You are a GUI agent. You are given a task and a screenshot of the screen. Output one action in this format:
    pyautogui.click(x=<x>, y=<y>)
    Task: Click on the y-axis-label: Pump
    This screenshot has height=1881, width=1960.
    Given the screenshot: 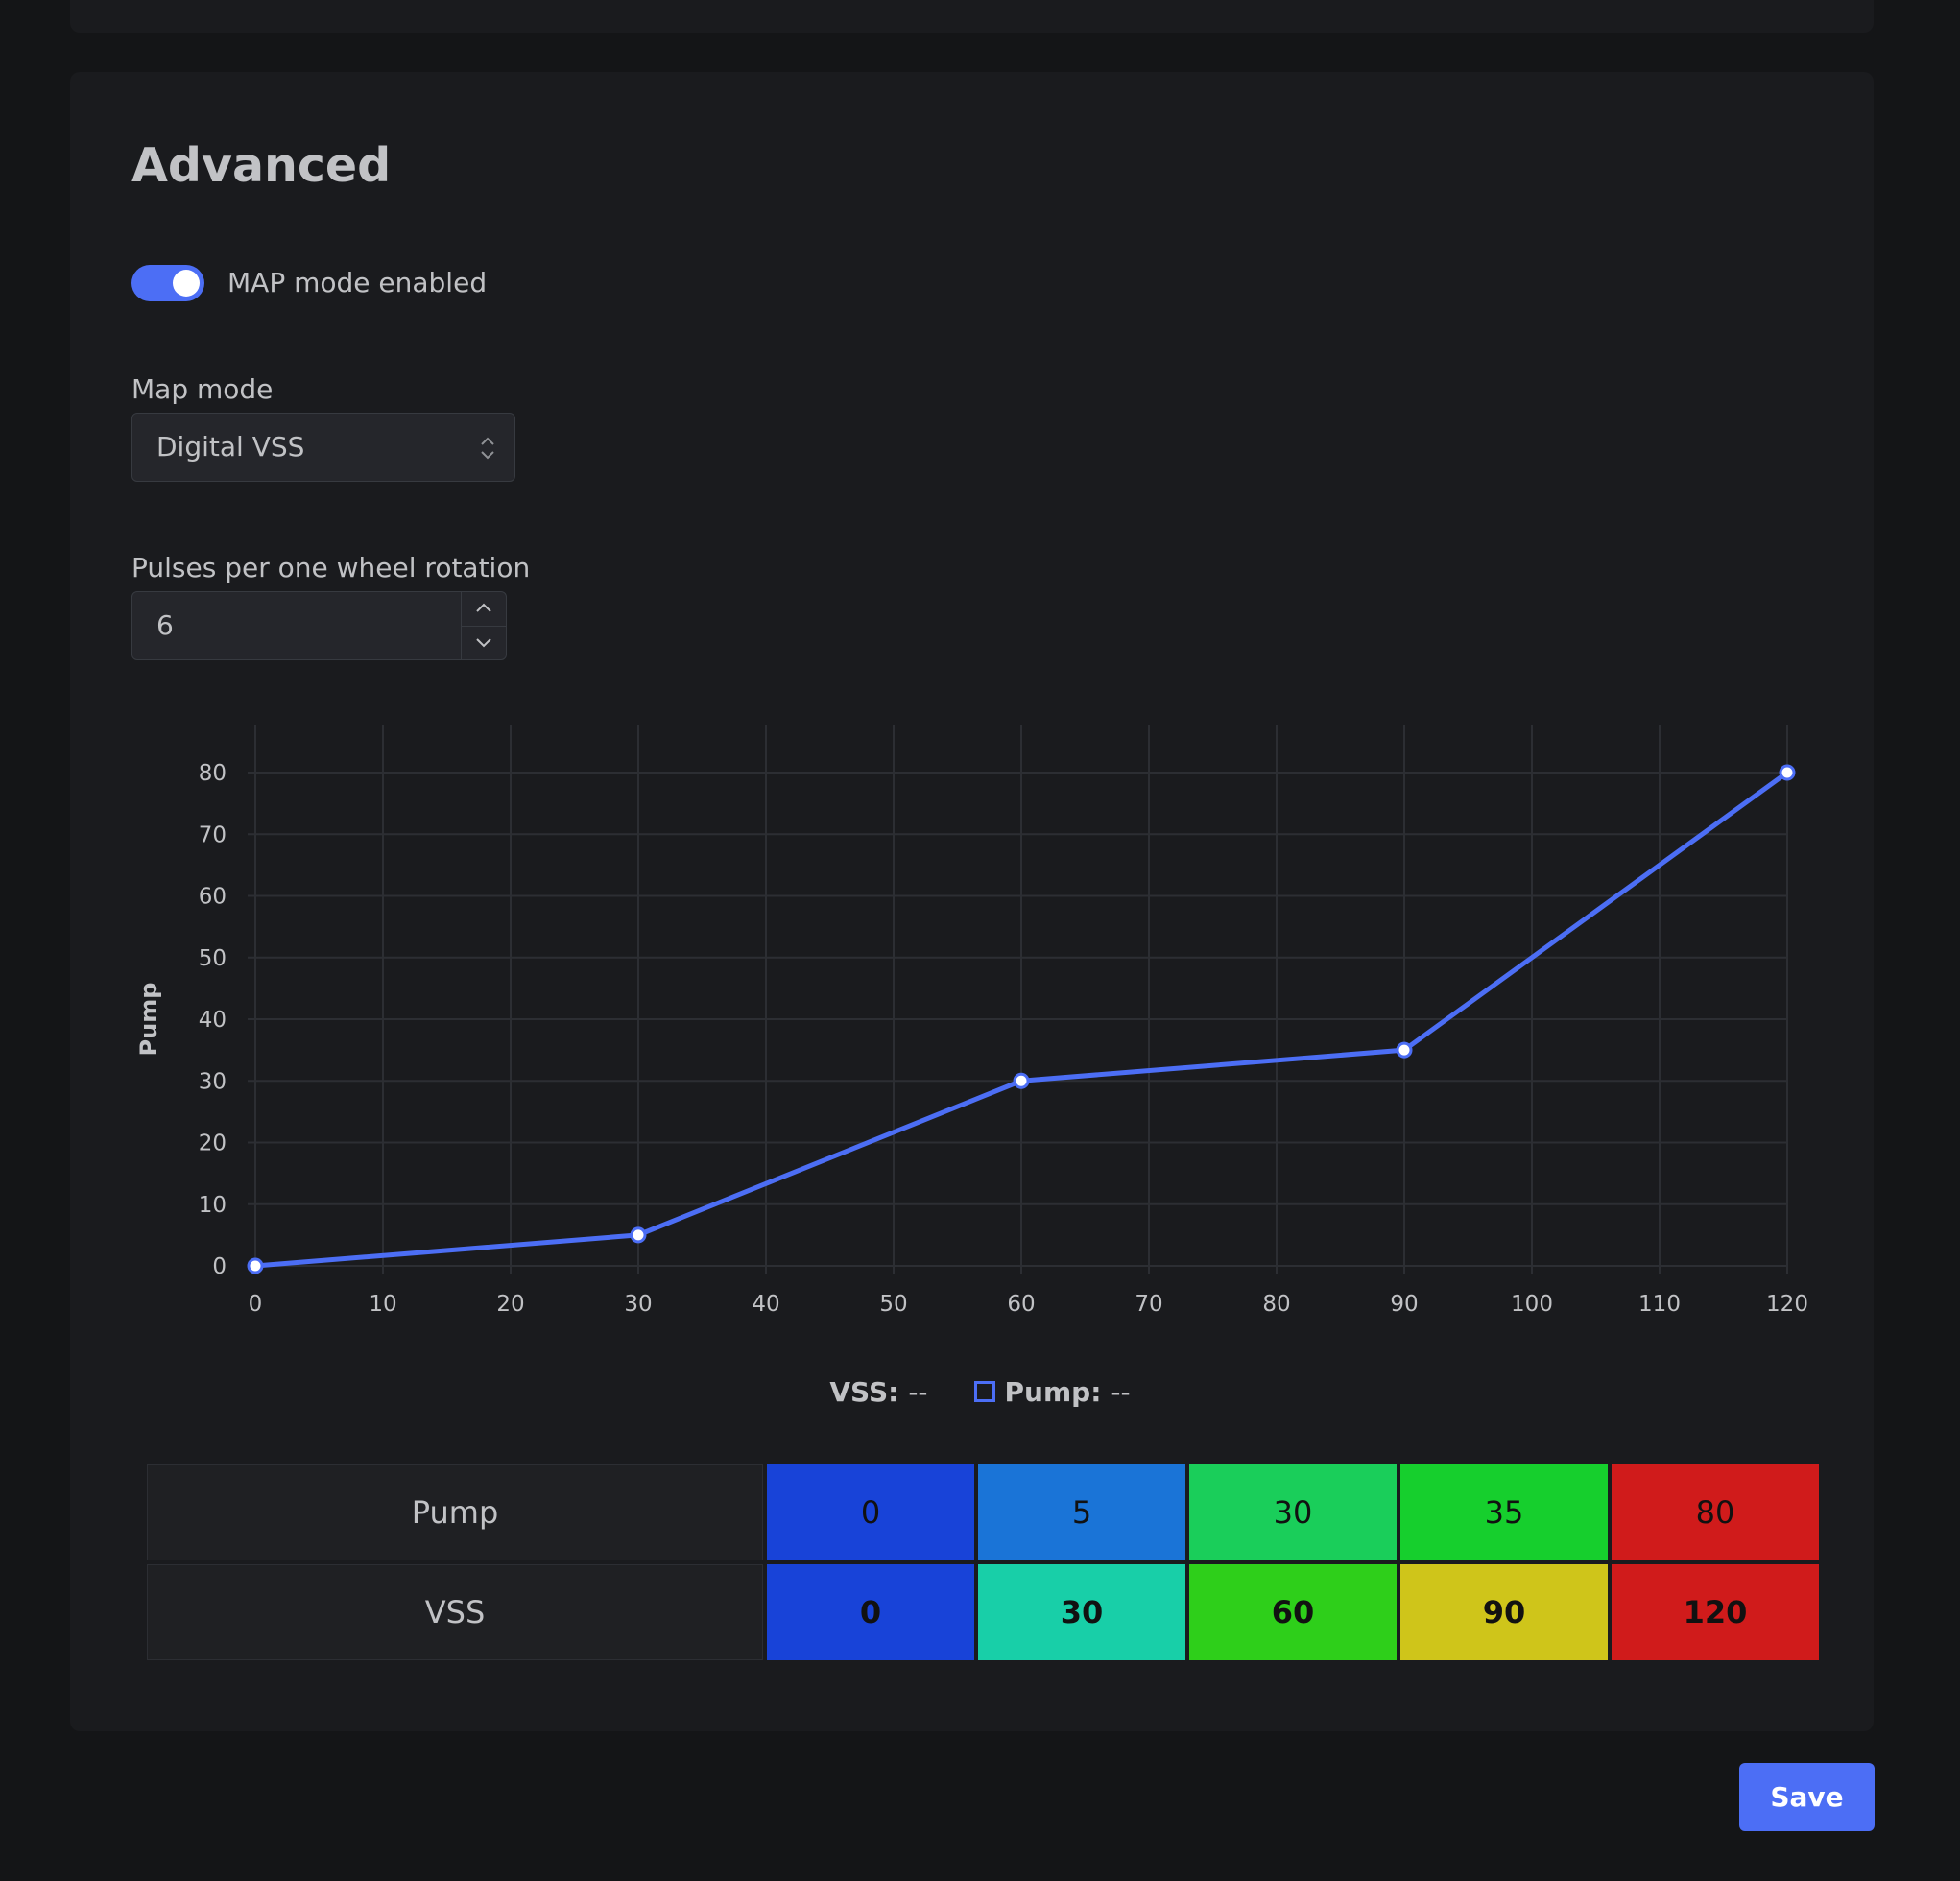 What is the action you would take?
    pyautogui.click(x=148, y=1020)
    